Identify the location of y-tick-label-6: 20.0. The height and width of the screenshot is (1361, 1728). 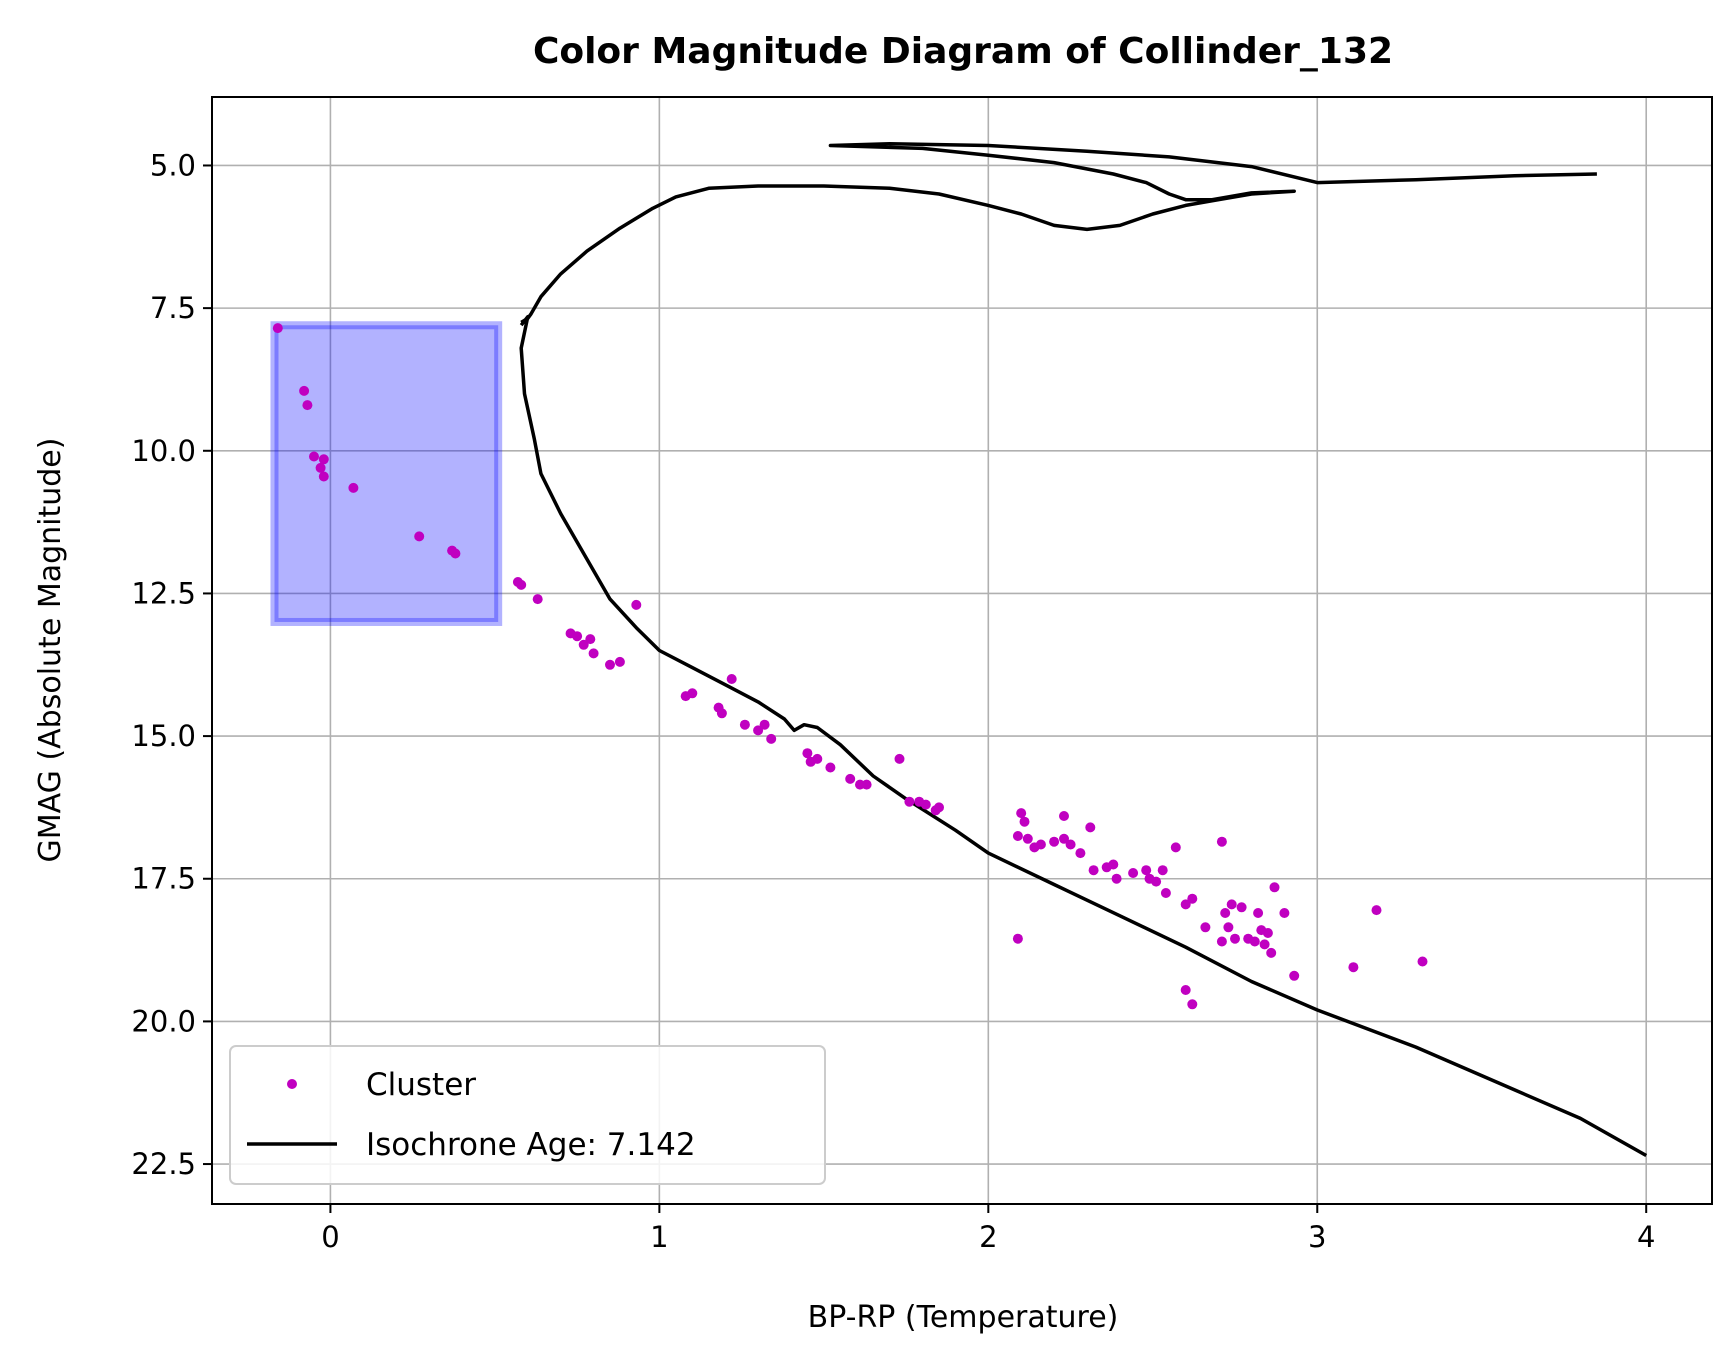
(163, 1021).